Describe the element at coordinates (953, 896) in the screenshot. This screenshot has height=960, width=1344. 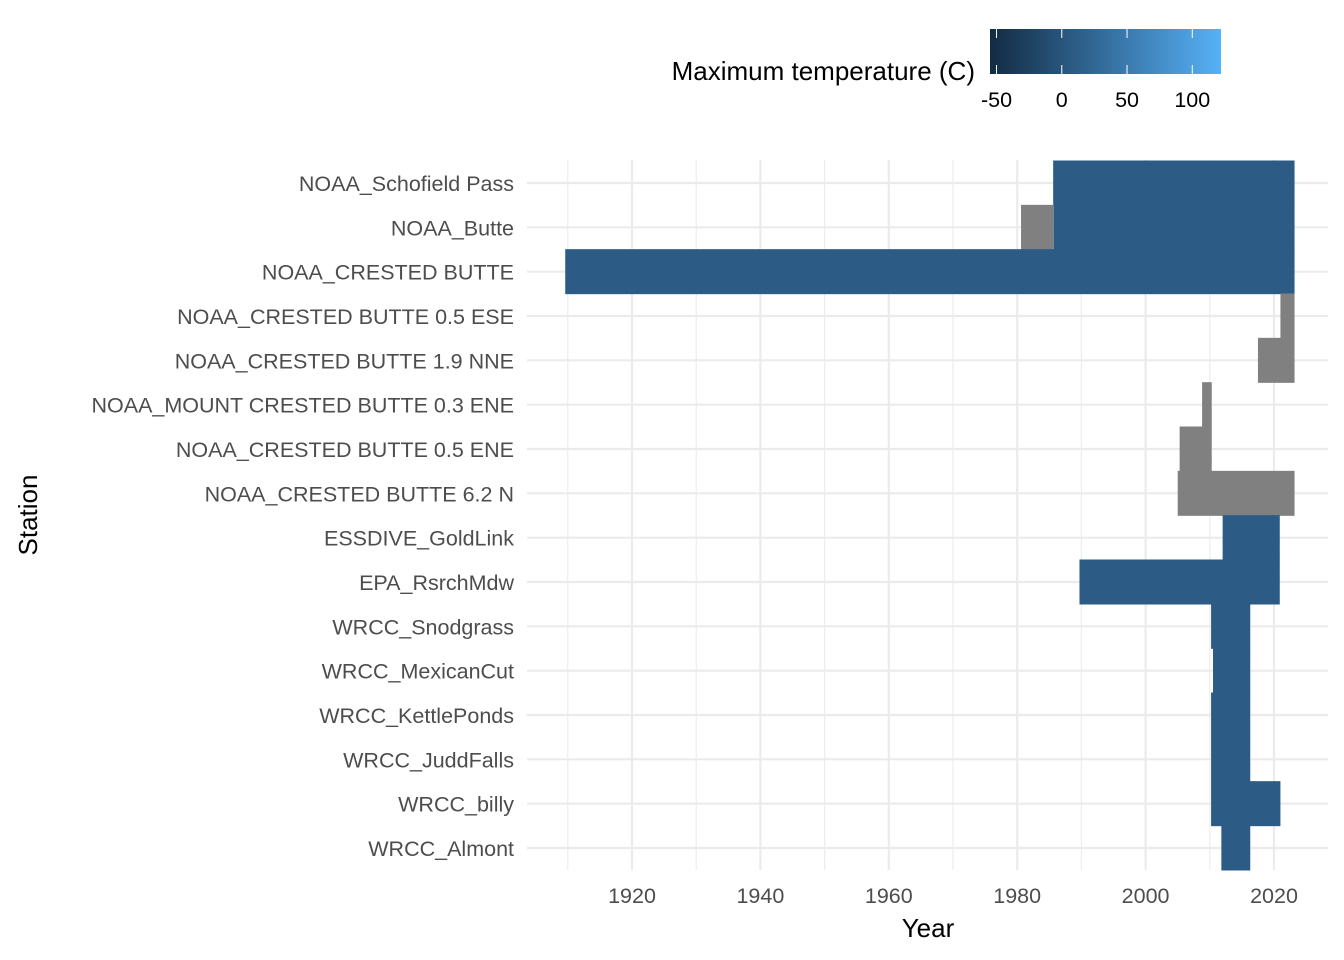
I see `x-tick-labels: 1920 1940 1960 1980 2000 2020` at that location.